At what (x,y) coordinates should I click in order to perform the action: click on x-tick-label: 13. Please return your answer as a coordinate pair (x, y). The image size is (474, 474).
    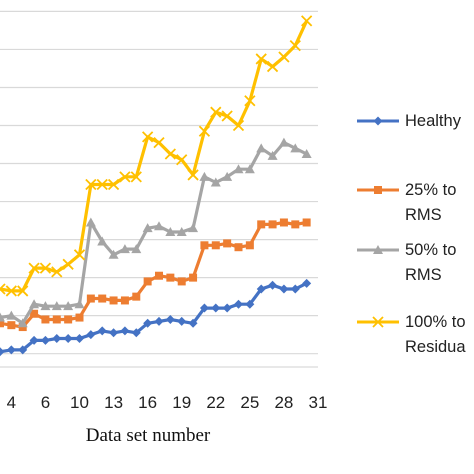
    Looking at the image, I should click on (113, 402).